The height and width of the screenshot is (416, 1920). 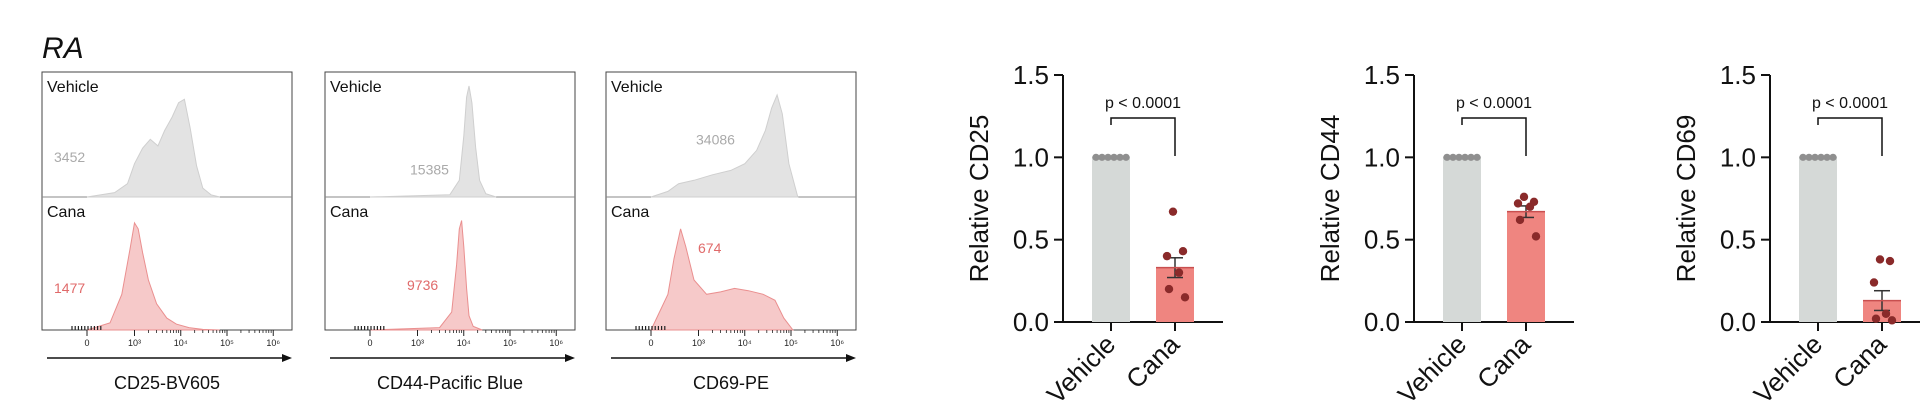 What do you see at coordinates (450, 201) in the screenshot?
I see `histogram-frame` at bounding box center [450, 201].